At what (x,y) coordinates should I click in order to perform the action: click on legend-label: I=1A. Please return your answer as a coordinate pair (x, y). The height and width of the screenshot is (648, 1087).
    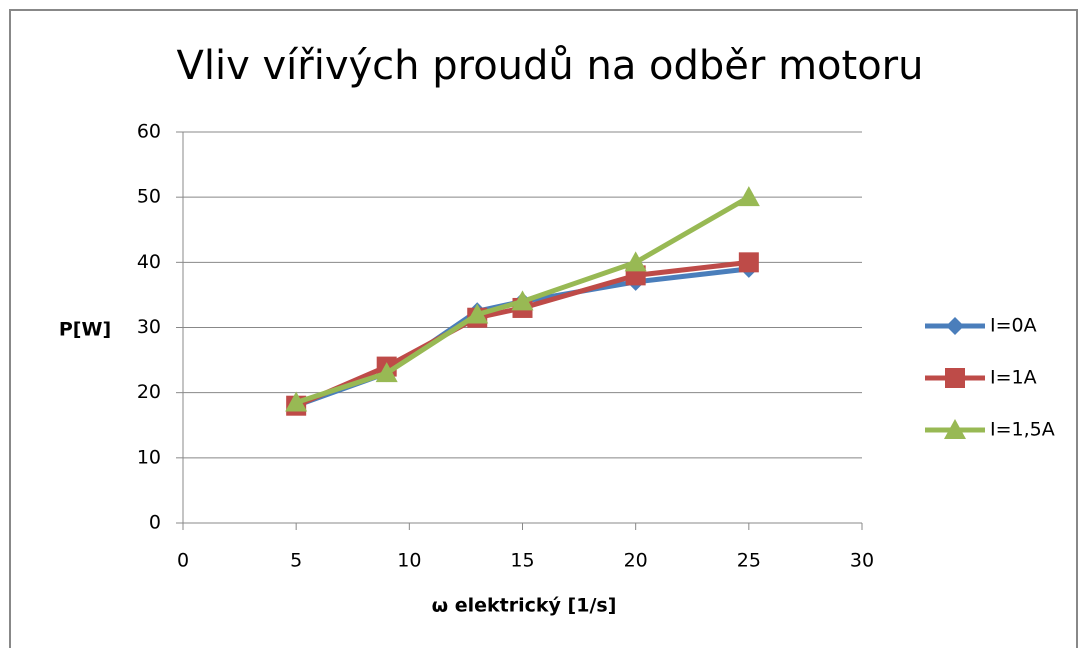
    Looking at the image, I should click on (1013, 378).